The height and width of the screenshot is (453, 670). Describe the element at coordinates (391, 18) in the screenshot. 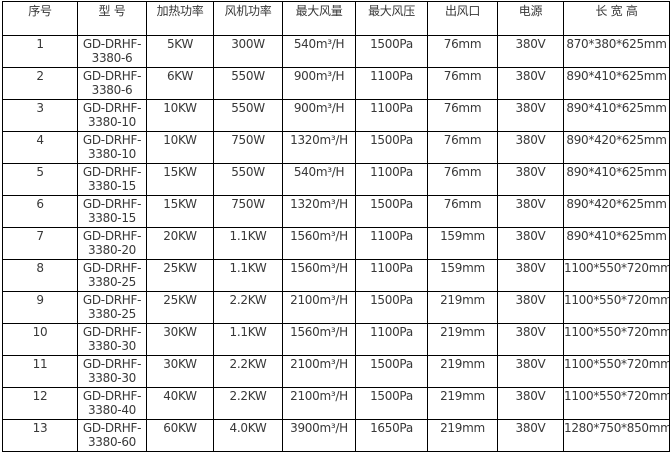

I see `col-max-pressure-header: 最大风压` at that location.